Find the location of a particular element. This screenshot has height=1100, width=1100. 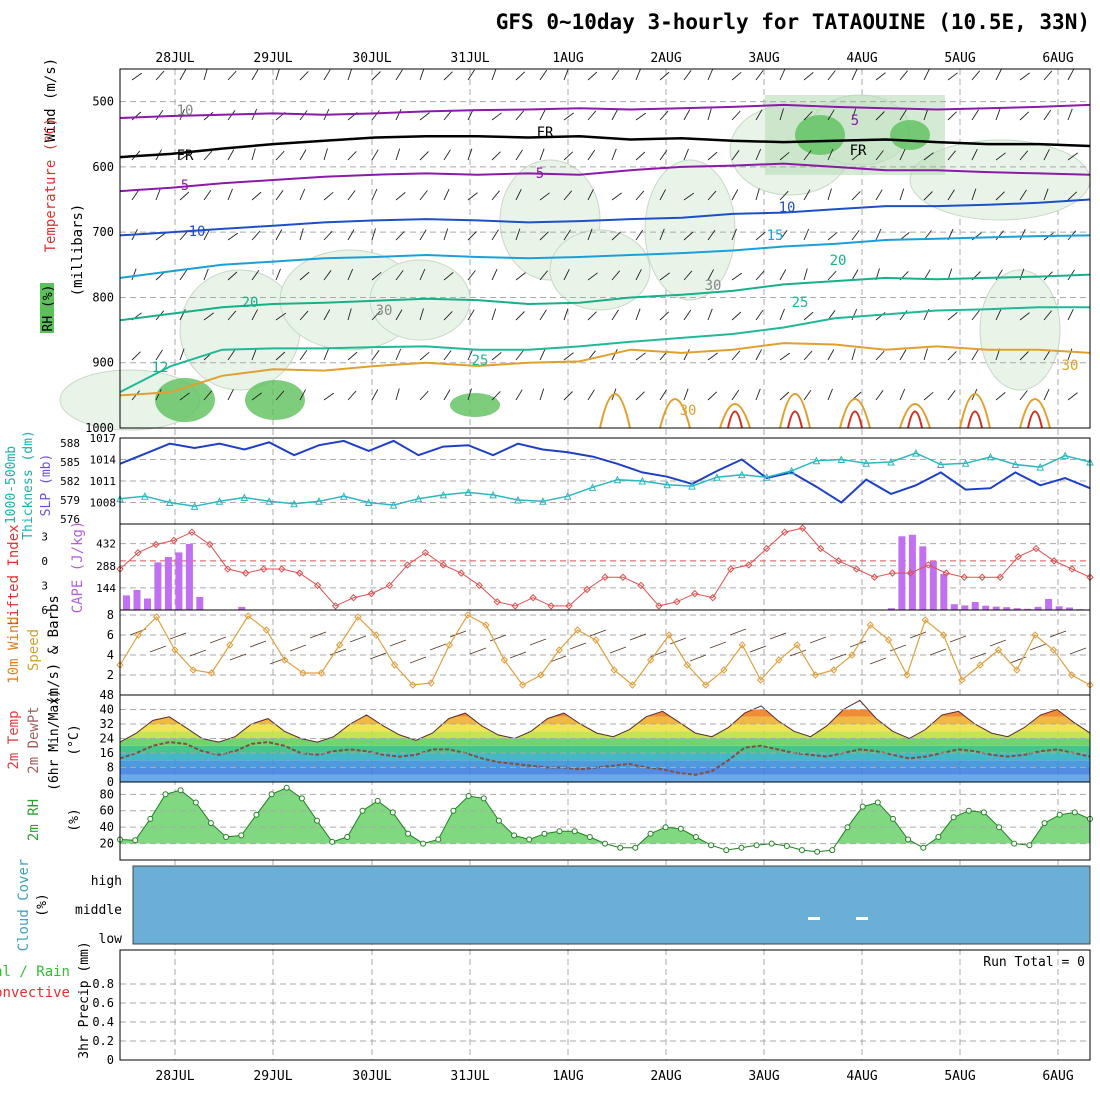

rh-core is located at coordinates (275, 400).